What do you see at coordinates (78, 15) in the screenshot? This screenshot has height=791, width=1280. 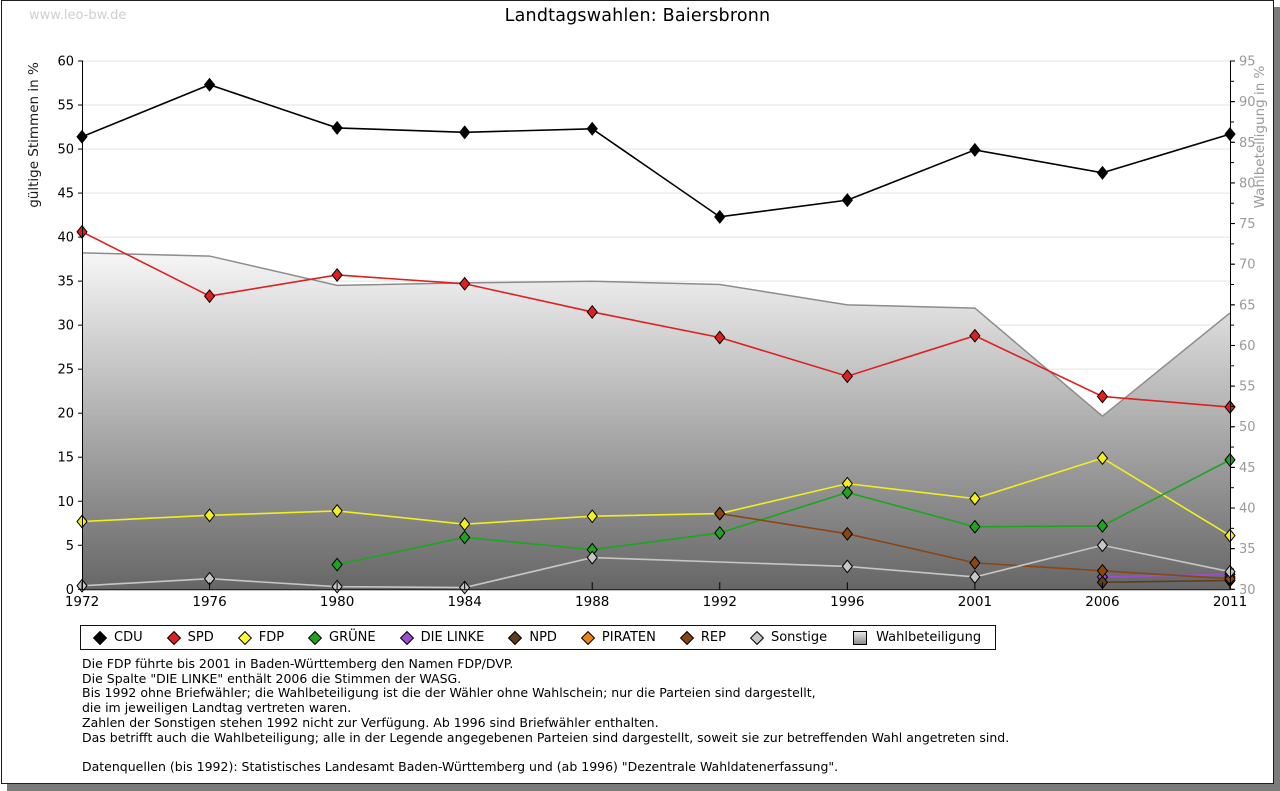 I see `watermark-url: www.leo-bw.de` at bounding box center [78, 15].